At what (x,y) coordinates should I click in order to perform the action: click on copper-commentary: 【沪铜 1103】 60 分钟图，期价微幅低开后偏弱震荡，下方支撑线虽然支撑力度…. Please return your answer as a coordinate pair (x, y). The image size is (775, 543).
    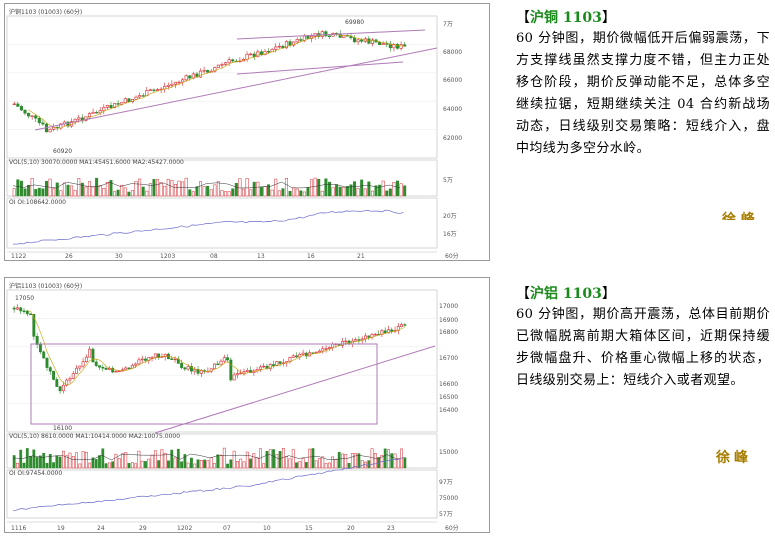
    Looking at the image, I should click on (643, 84).